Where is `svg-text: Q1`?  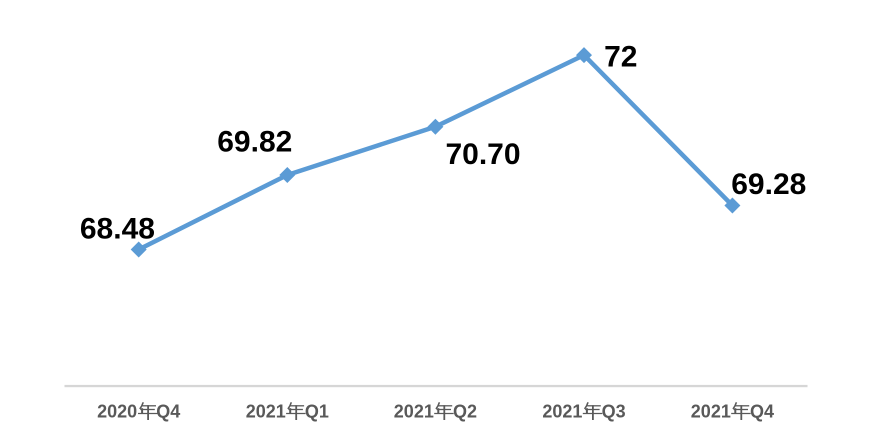
svg-text: Q1 is located at coordinates (317, 412).